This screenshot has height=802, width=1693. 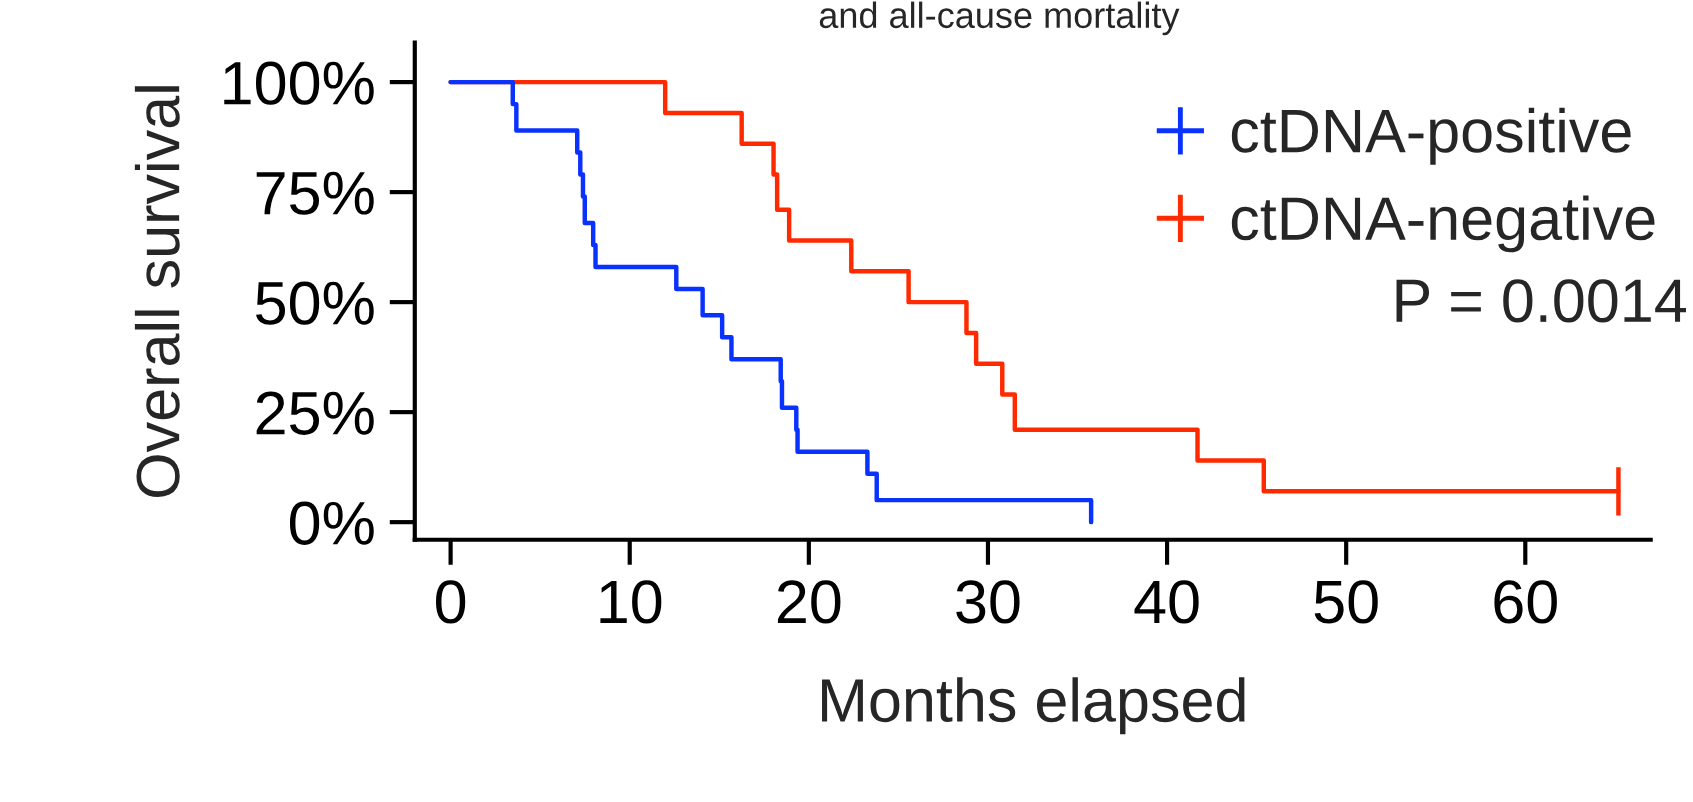 What do you see at coordinates (1431, 136) in the screenshot?
I see `legend-label: ctDNA-positive` at bounding box center [1431, 136].